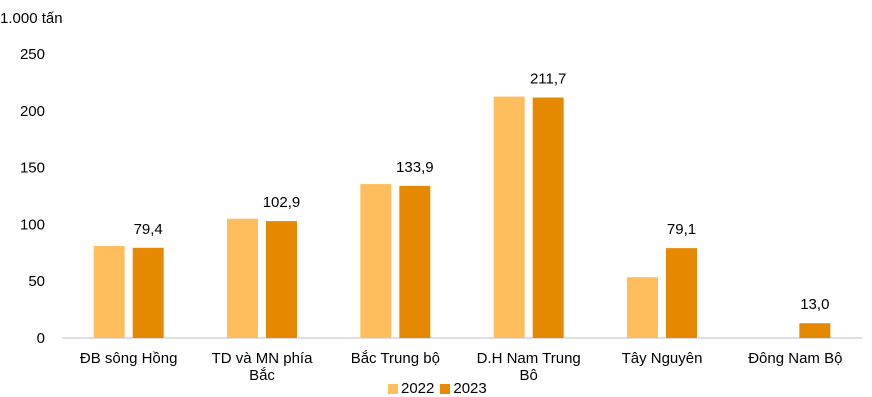 The image size is (872, 397). I want to click on y-tick-label: 250, so click(32, 54).